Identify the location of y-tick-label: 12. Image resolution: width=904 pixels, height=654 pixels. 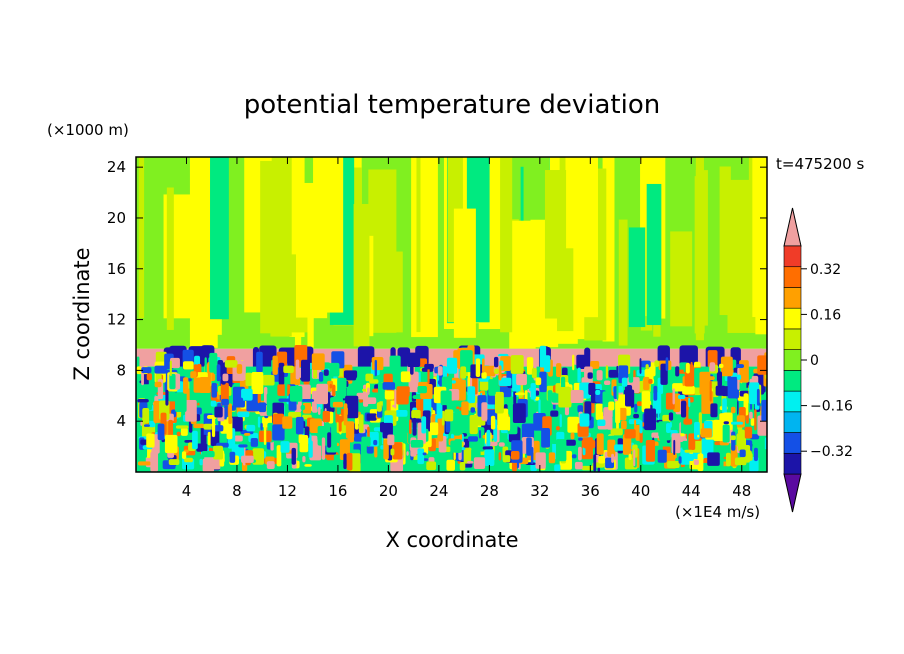
(116, 320).